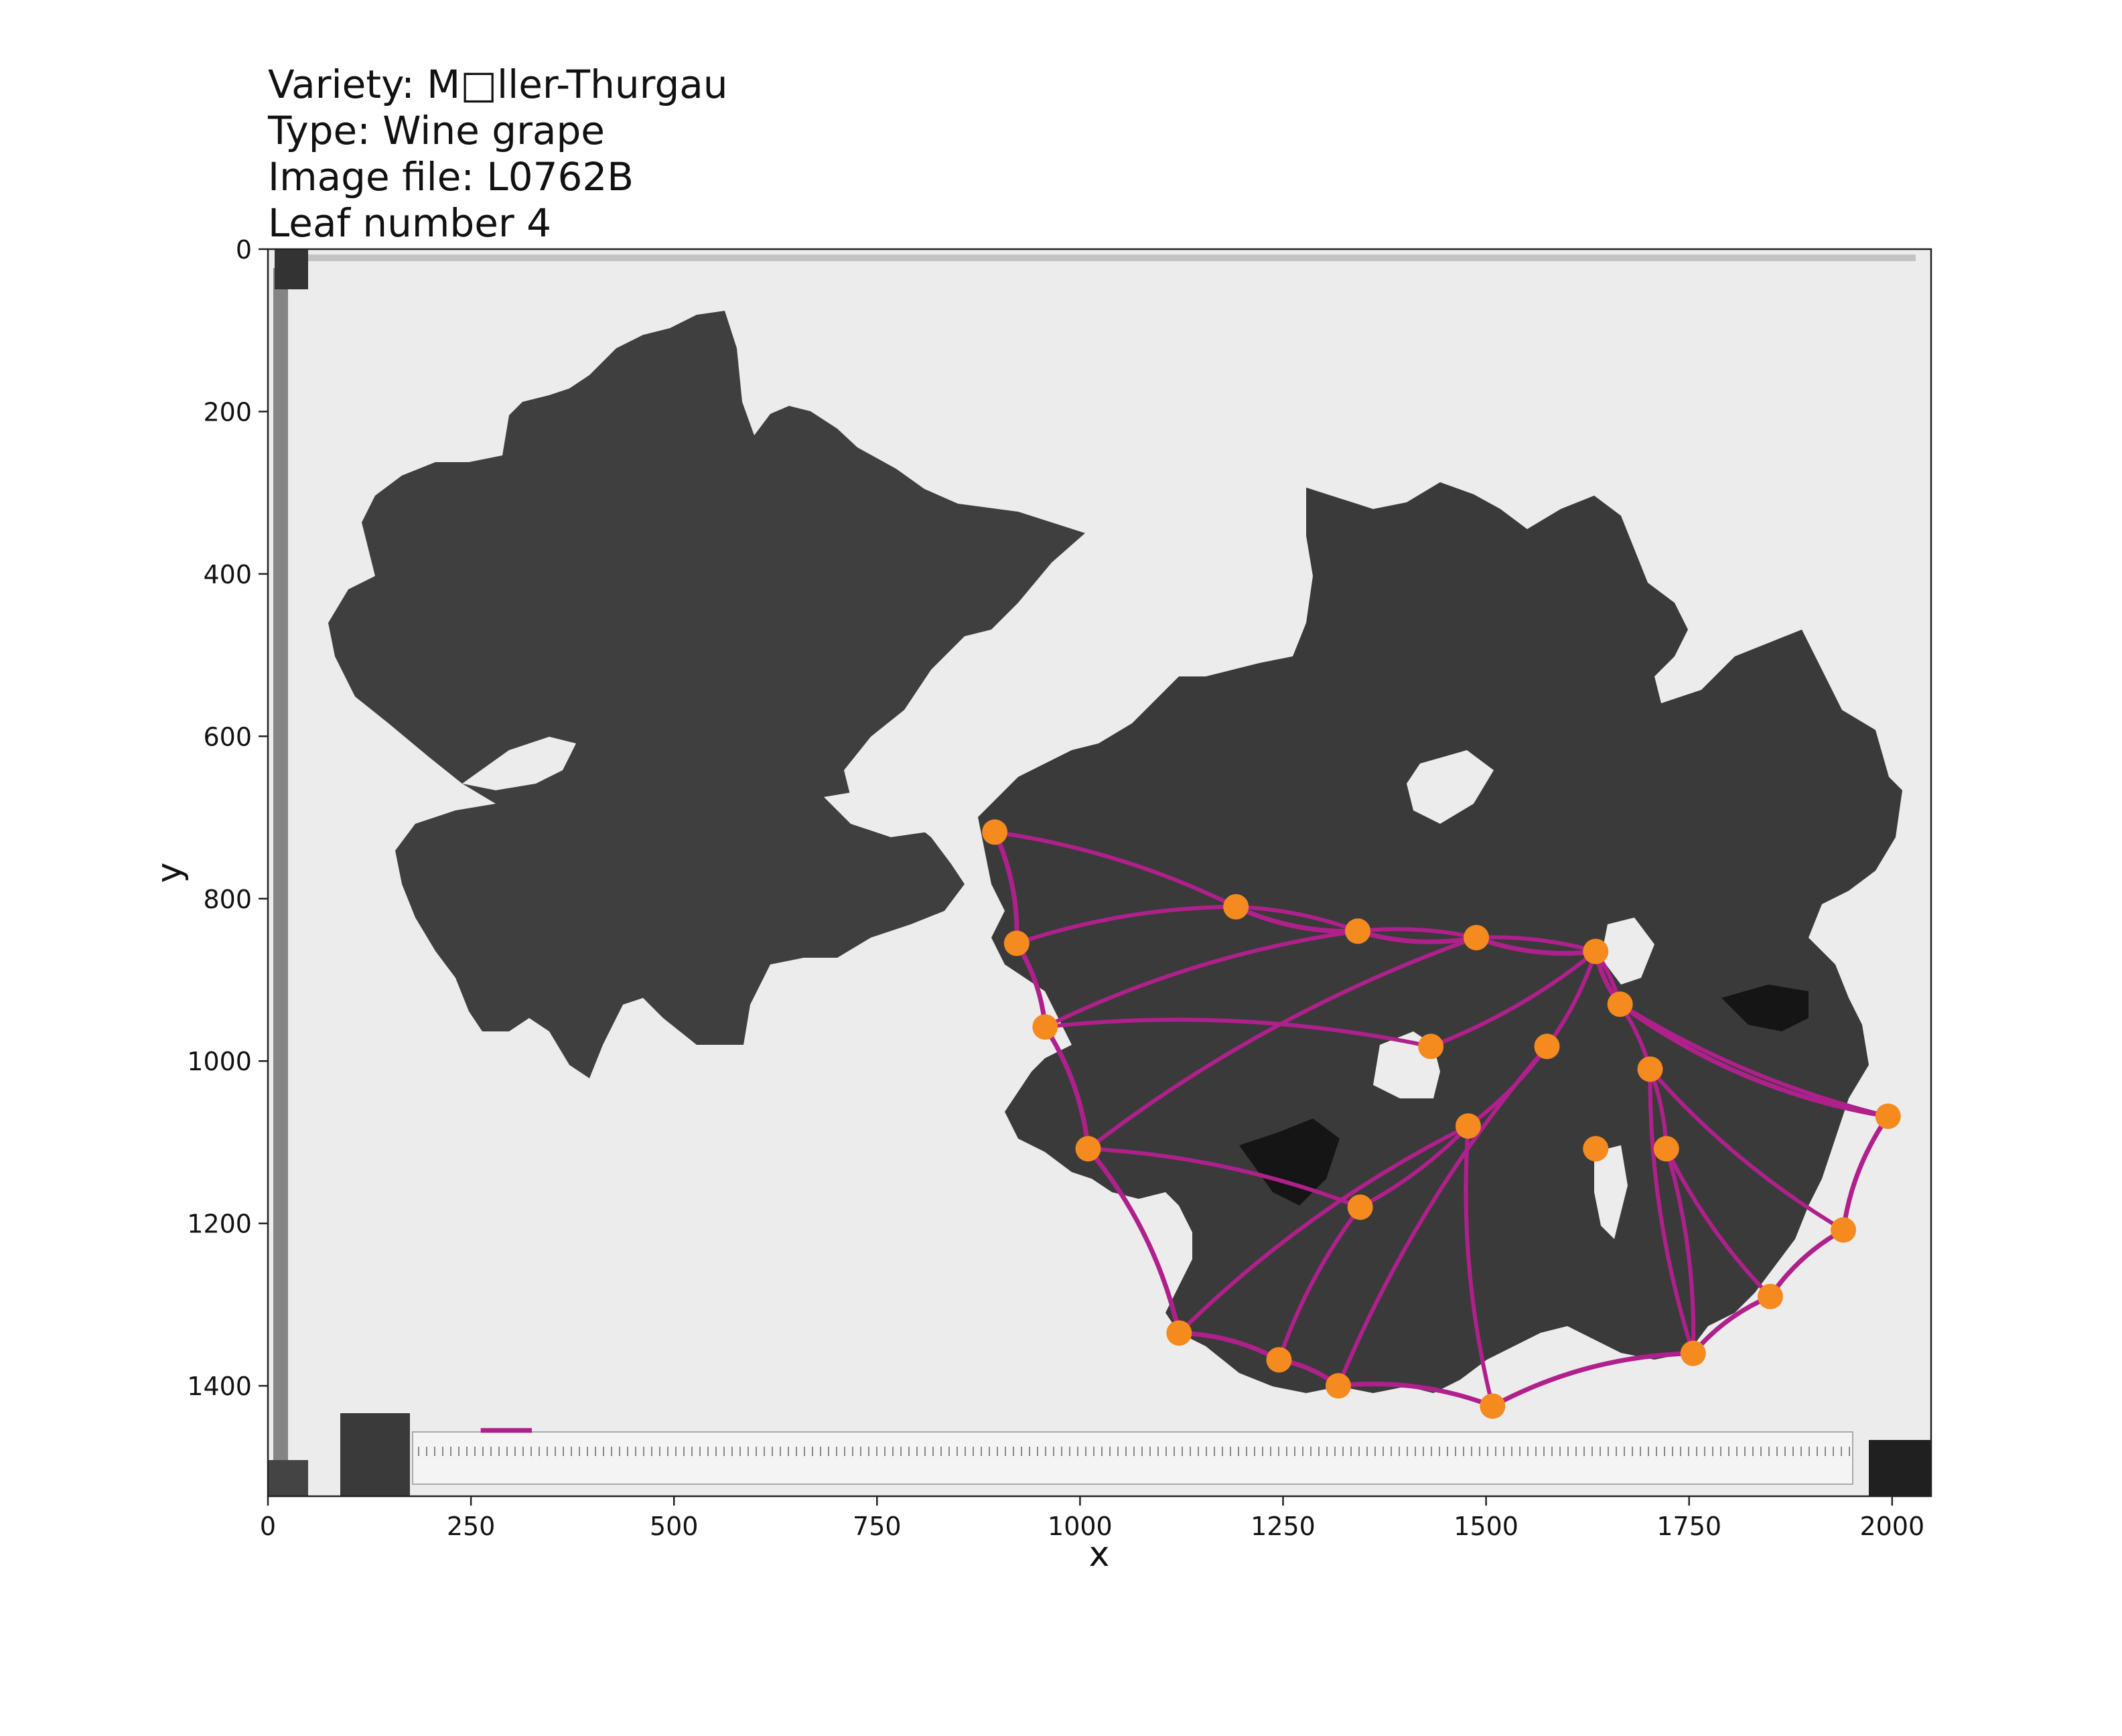 This screenshot has height=1736, width=2122. Describe the element at coordinates (227, 818) in the screenshot. I see `y-axis: 0 200 400 600 800 1000 1200 1400` at that location.